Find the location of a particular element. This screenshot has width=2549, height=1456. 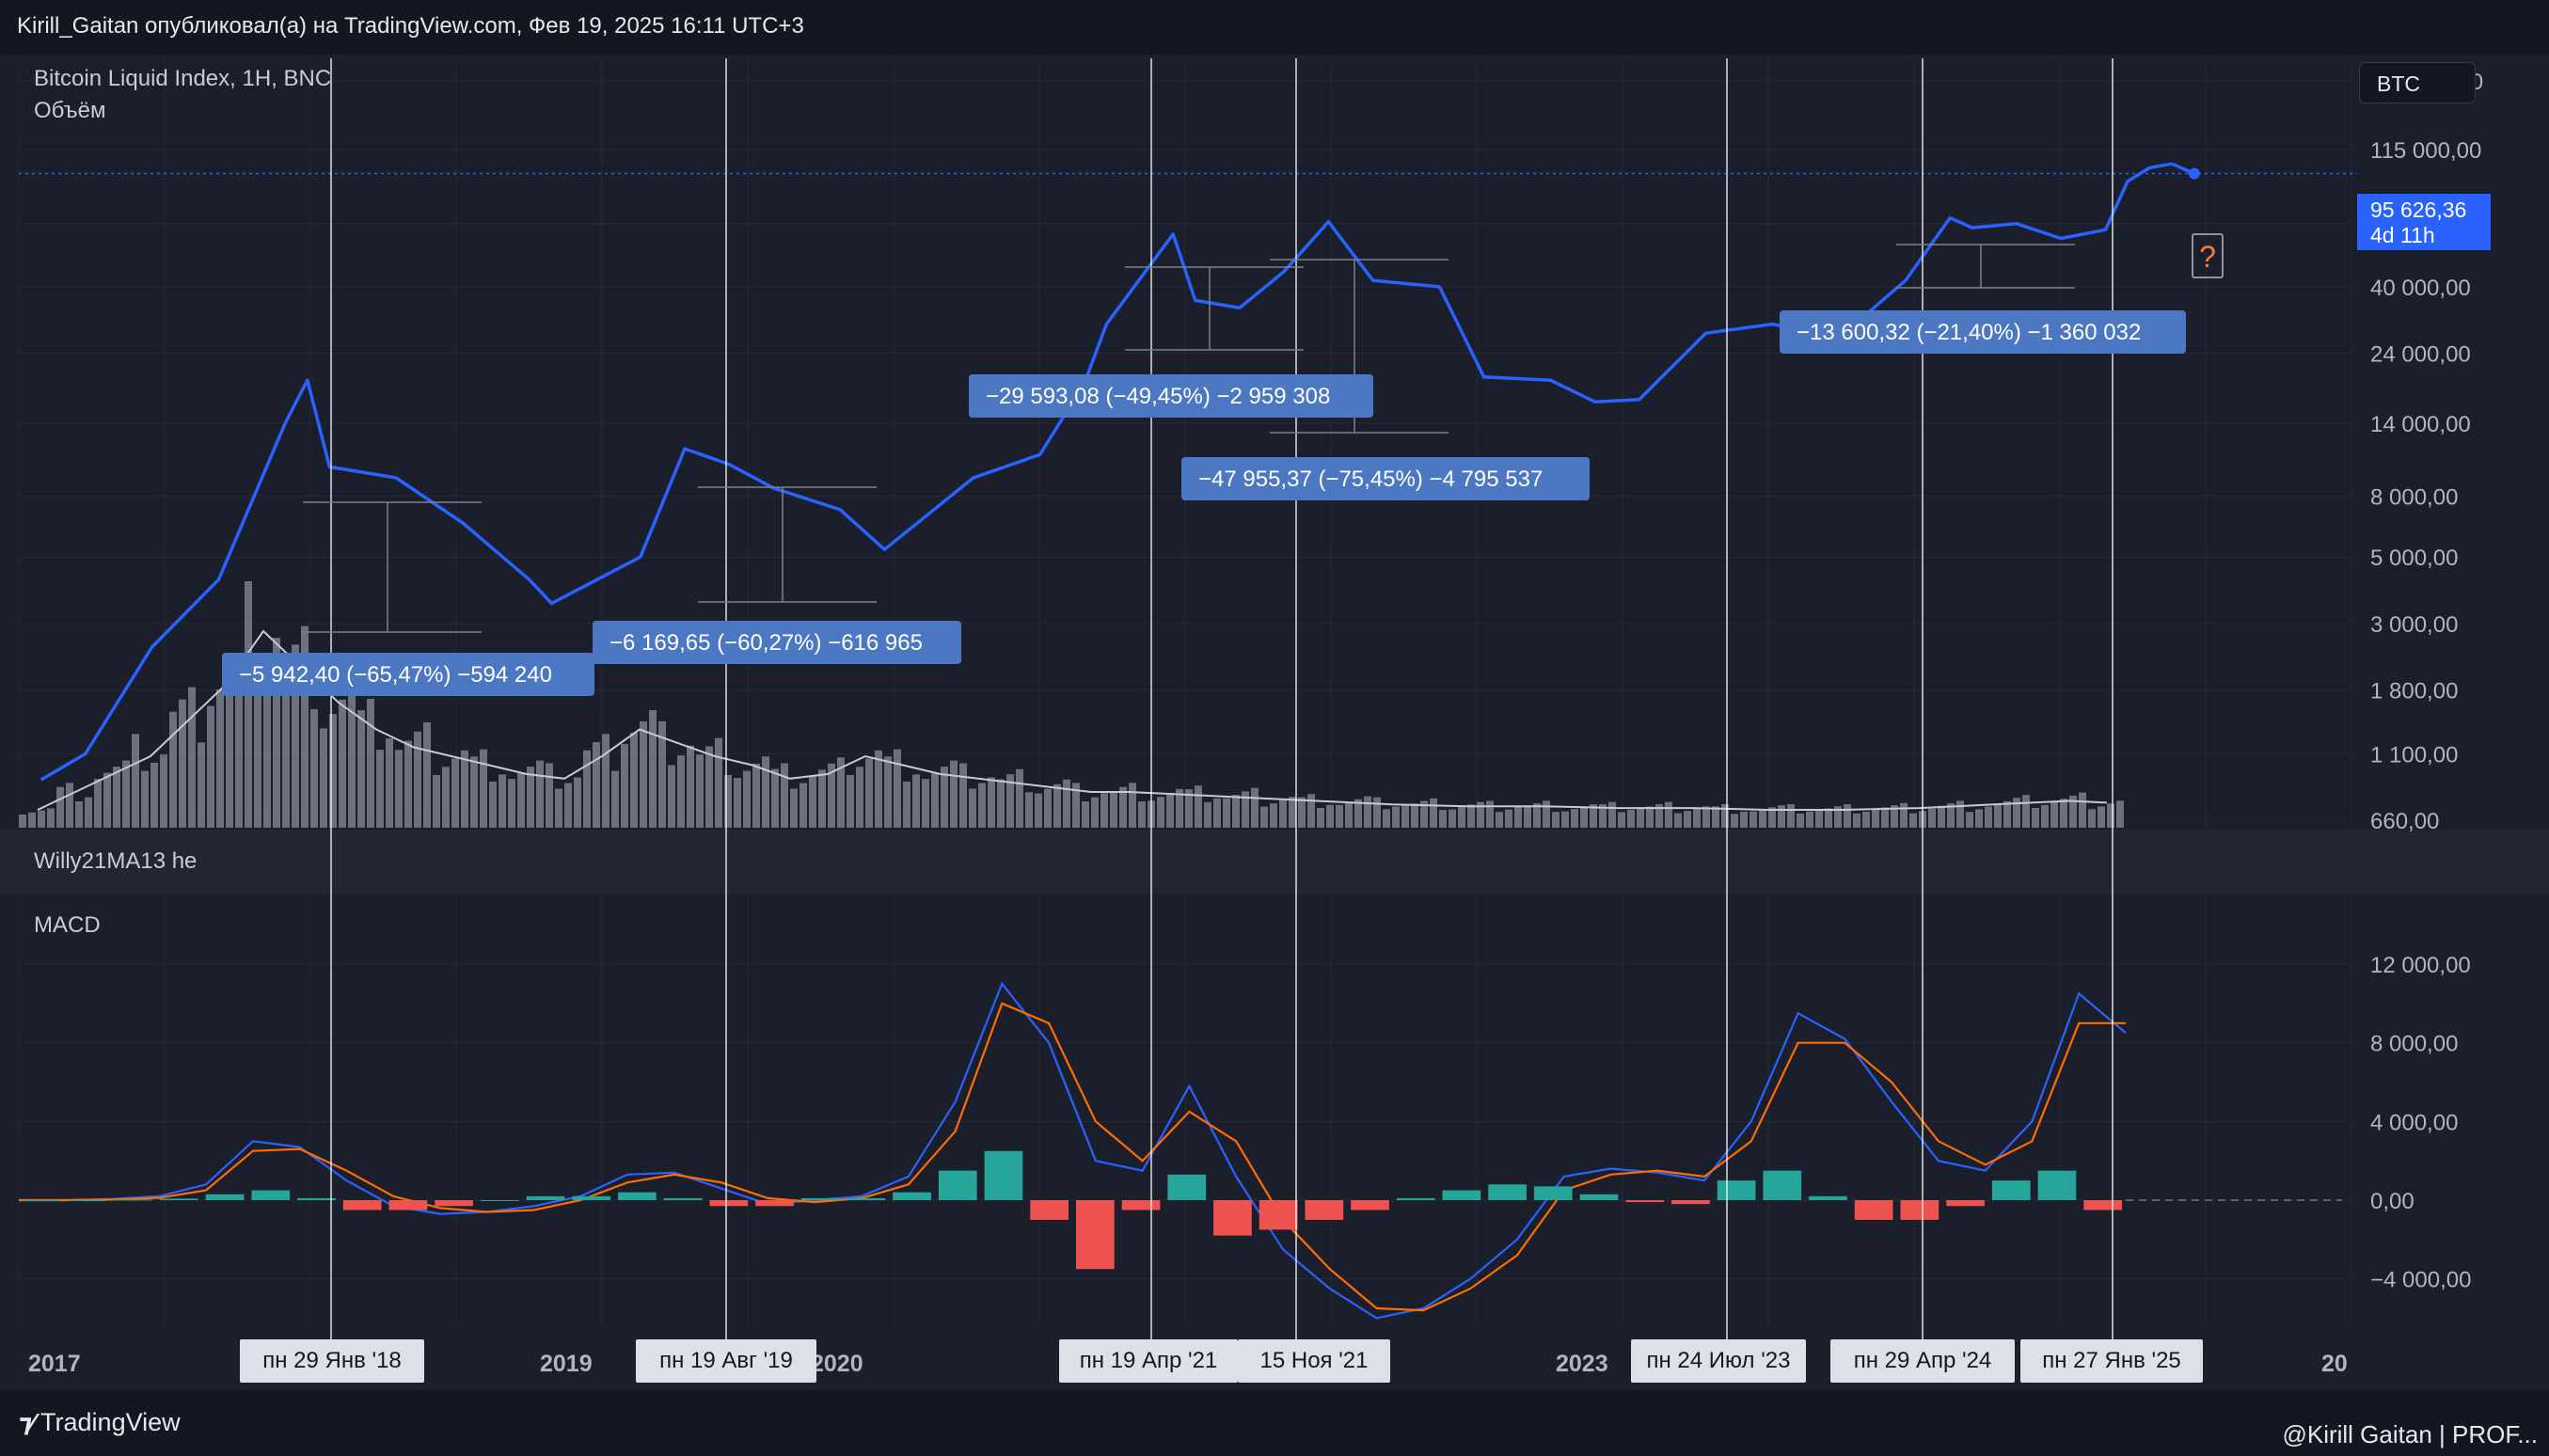

macd-y-tick-label: −4 000,00 is located at coordinates (2420, 1280).